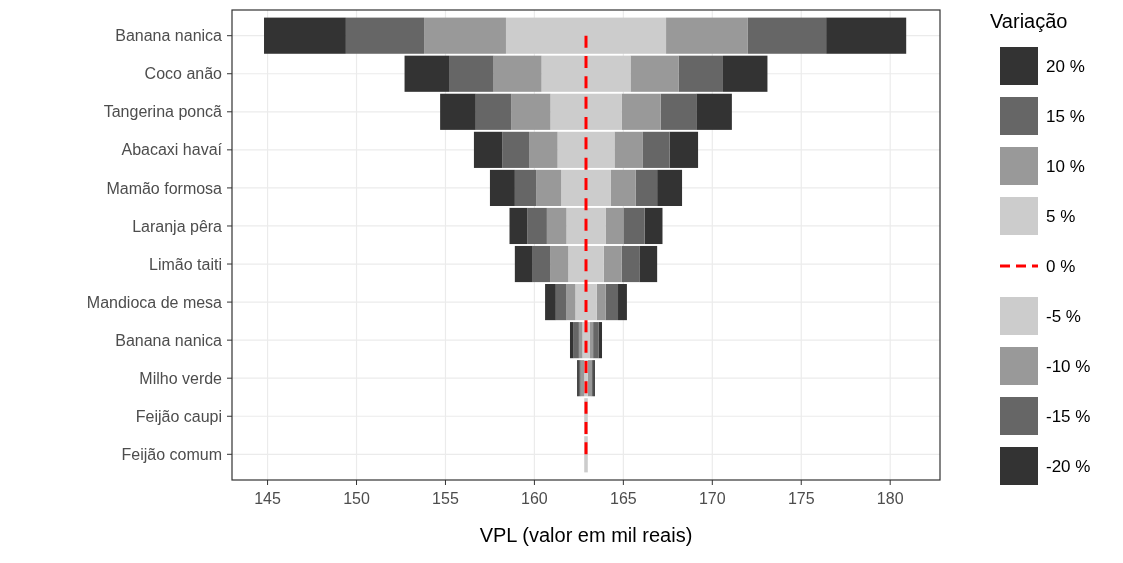 Image resolution: width=1123 pixels, height=563 pixels. What do you see at coordinates (163, 112) in the screenshot?
I see `y-tick-label: Tangerina poncã` at bounding box center [163, 112].